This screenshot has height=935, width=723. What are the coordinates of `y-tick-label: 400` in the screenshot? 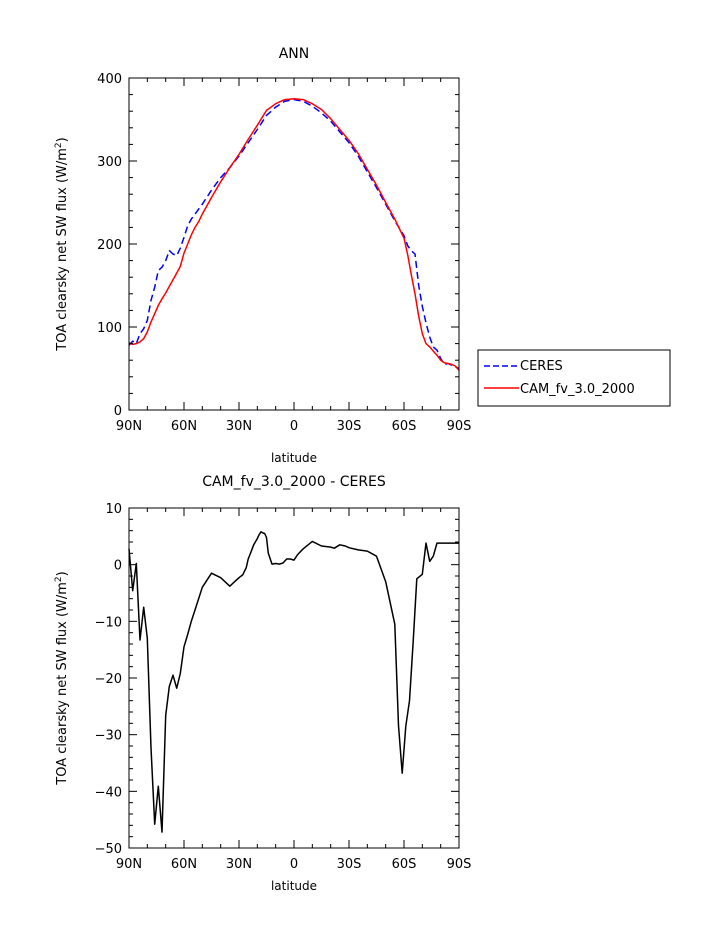 It's located at (109, 79).